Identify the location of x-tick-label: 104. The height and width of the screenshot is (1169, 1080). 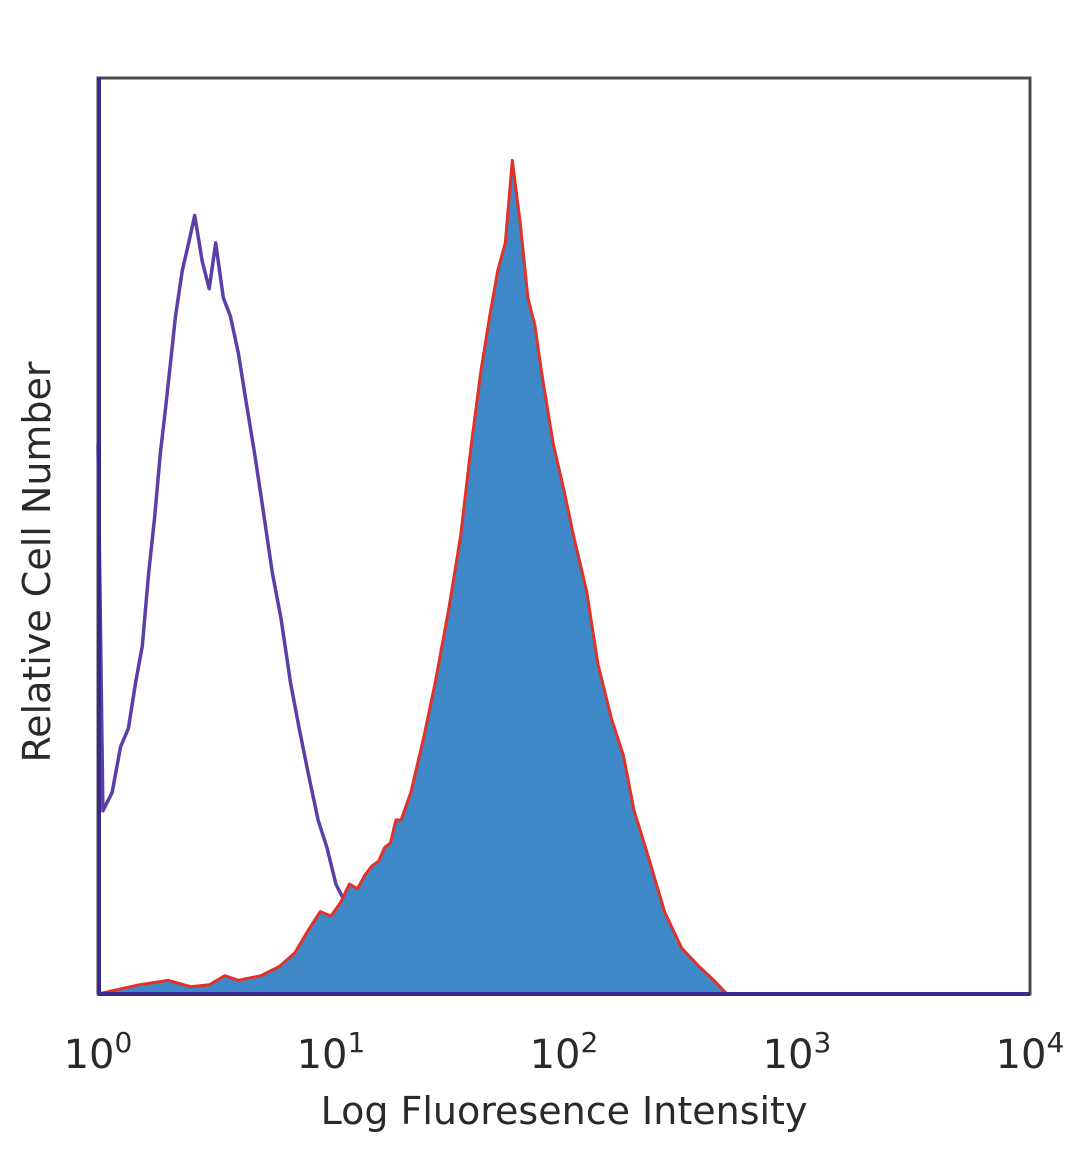
(1030, 1052).